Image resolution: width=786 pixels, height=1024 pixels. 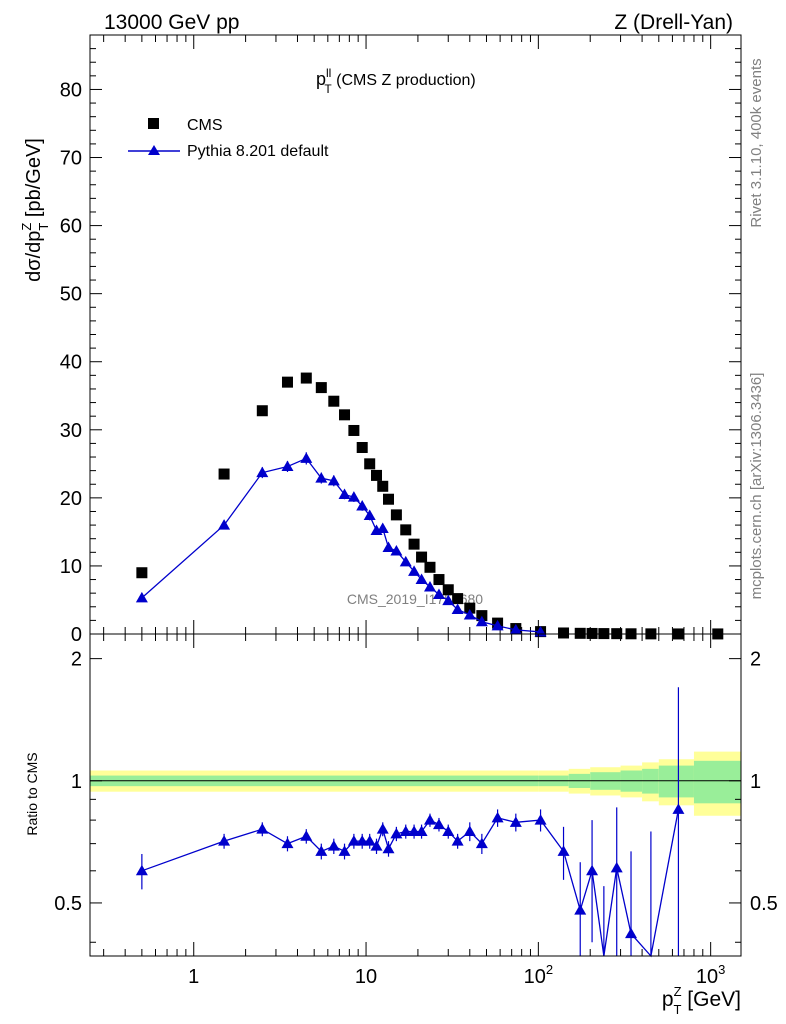 I want to click on x-label-main: p, so click(x=668, y=999).